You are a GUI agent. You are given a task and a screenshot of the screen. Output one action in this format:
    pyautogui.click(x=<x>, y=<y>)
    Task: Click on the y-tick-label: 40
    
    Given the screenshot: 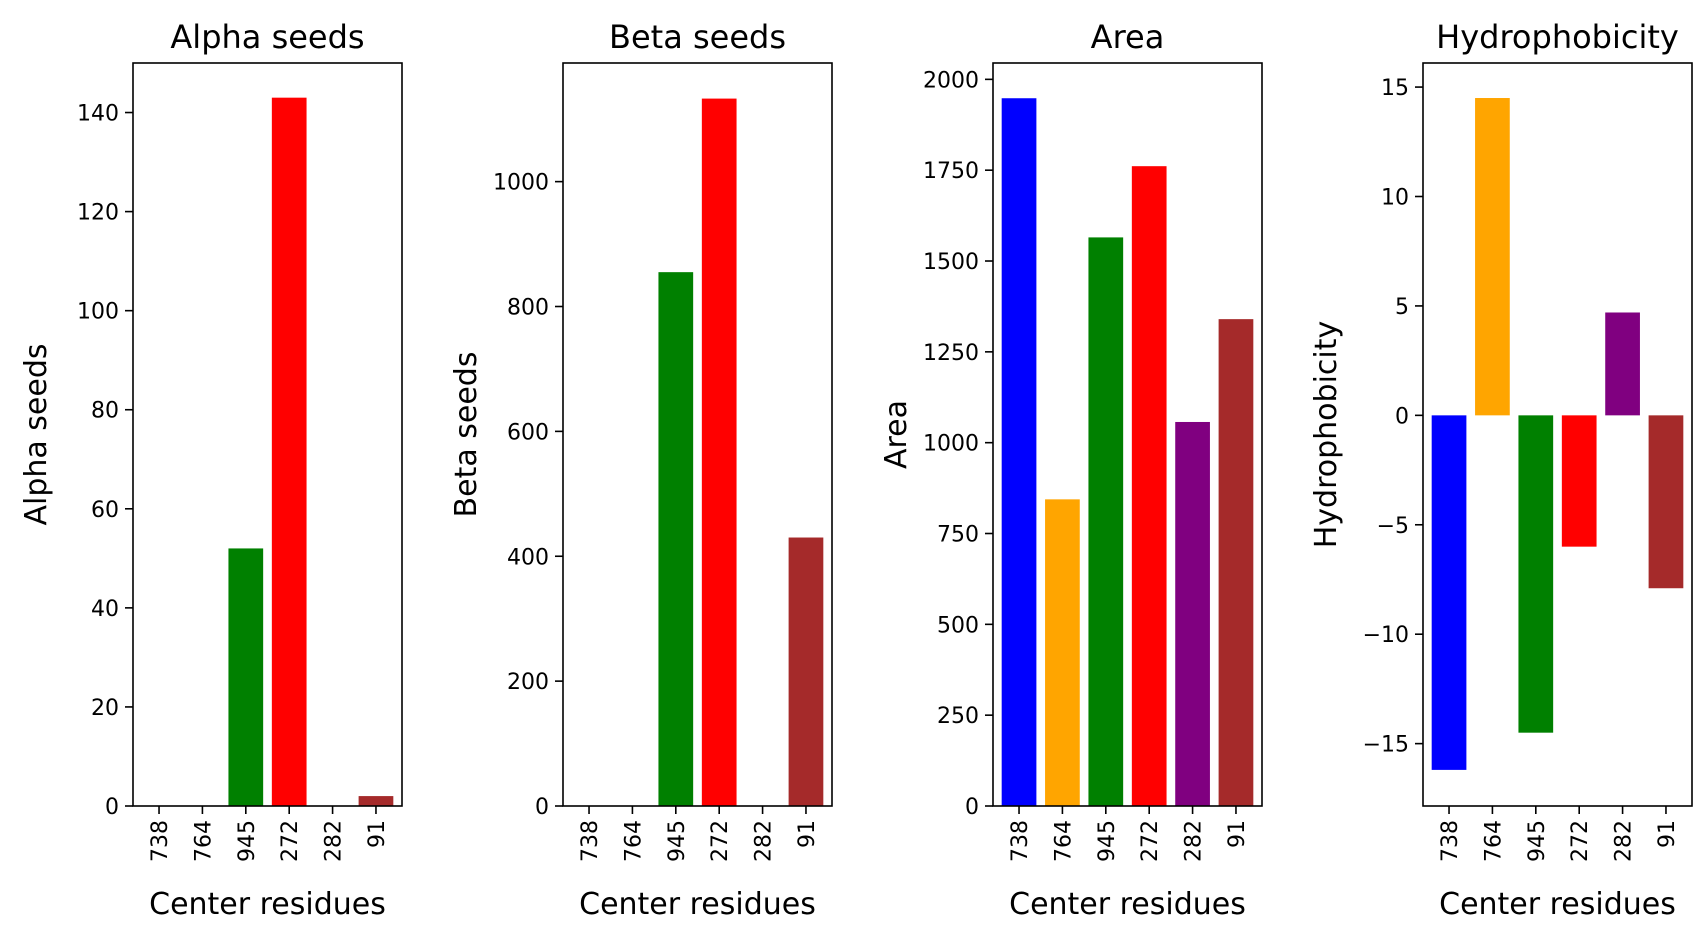 What is the action you would take?
    pyautogui.click(x=105, y=609)
    